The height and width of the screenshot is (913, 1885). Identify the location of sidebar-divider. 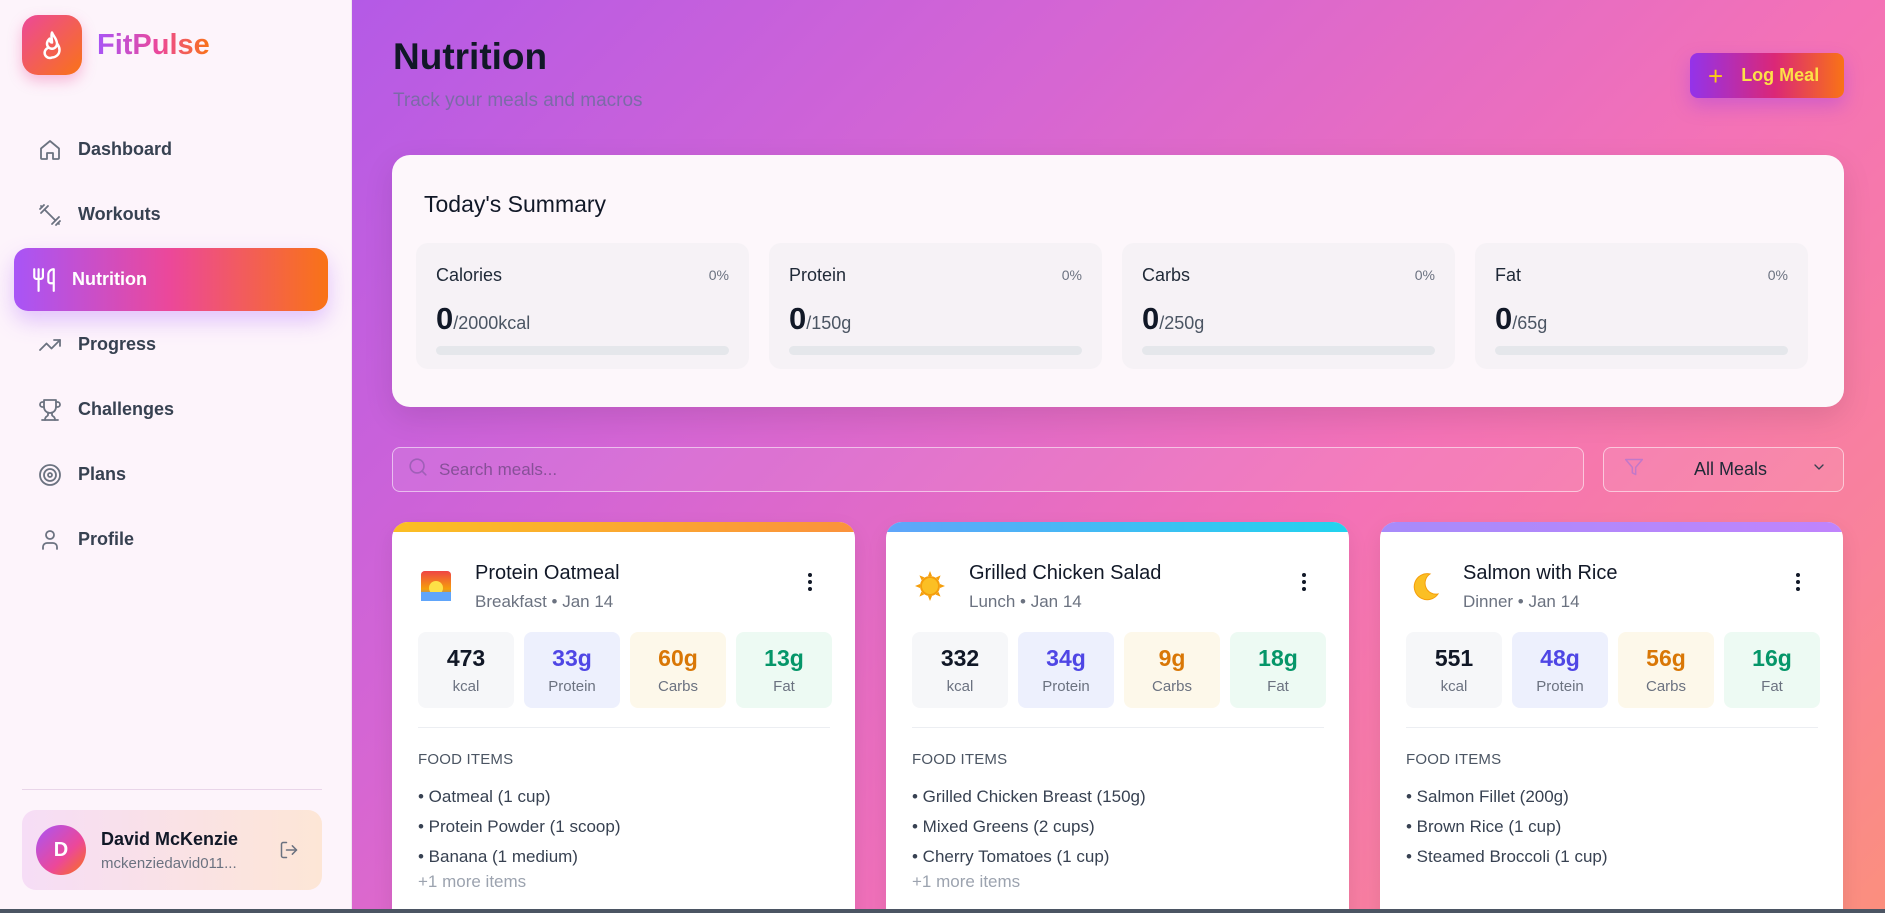
(172, 789).